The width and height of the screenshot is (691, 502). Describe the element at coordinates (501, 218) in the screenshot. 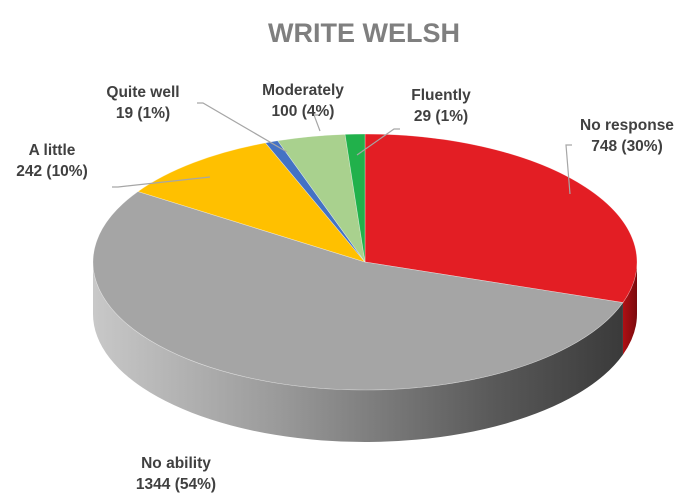

I see `pie-slice-no-response` at that location.